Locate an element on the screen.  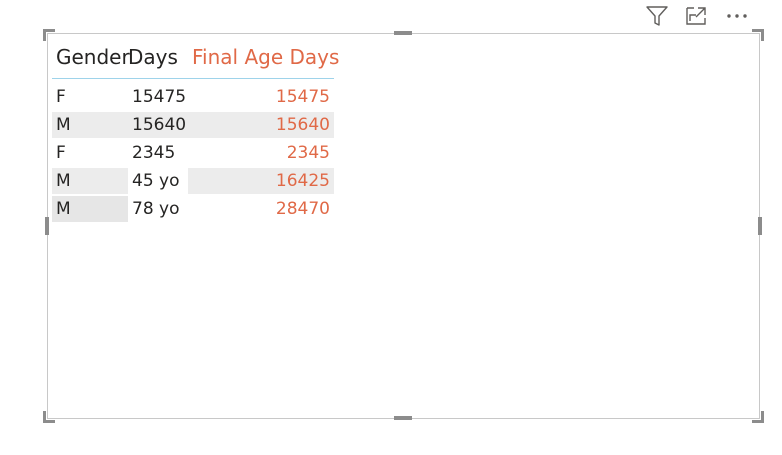
table-row: M 15640 15640 is located at coordinates (193, 125).